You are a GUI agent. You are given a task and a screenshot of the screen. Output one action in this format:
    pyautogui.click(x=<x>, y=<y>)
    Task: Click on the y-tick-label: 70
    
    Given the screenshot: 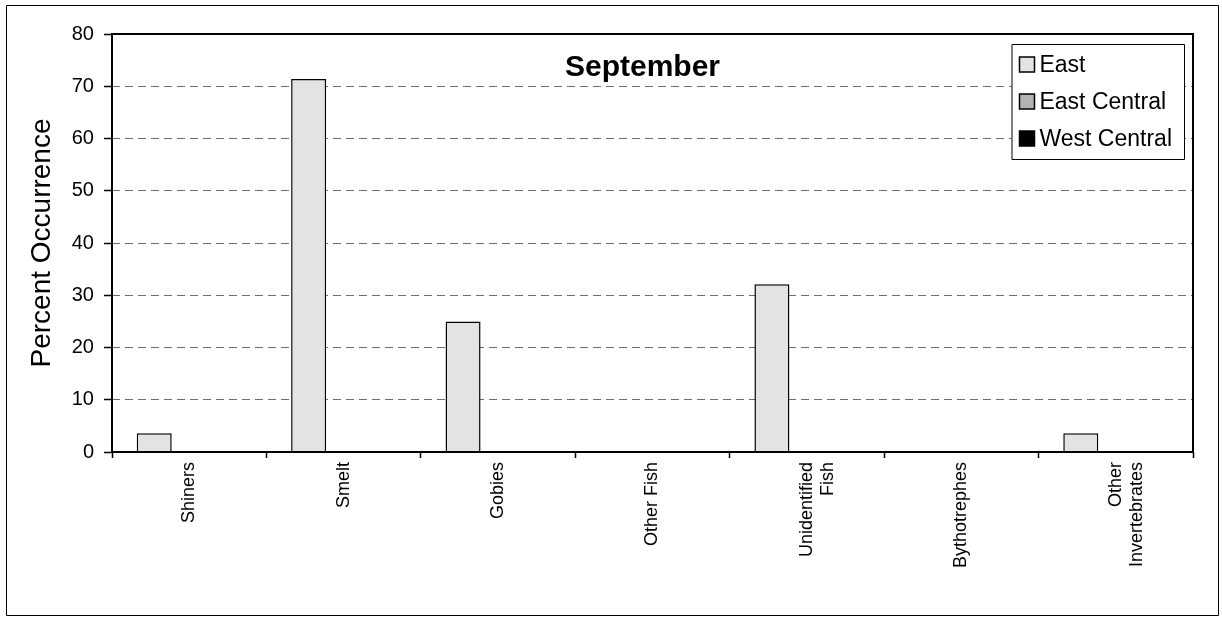 What is the action you would take?
    pyautogui.click(x=82, y=84)
    